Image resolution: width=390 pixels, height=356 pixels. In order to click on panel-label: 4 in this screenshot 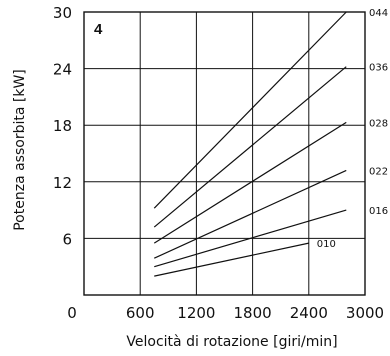, I will do `click(98, 29)`.